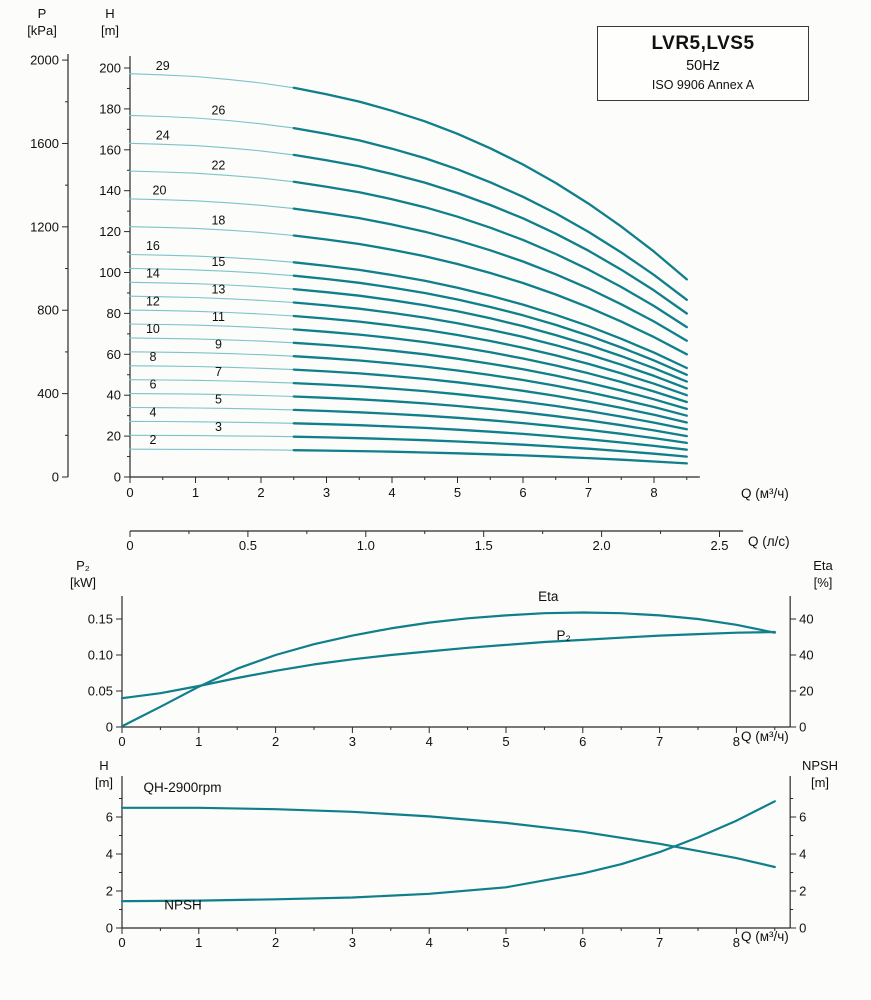 This screenshot has height=1000, width=871. I want to click on top-pressure-axis-label: P [kPa], so click(42, 23).